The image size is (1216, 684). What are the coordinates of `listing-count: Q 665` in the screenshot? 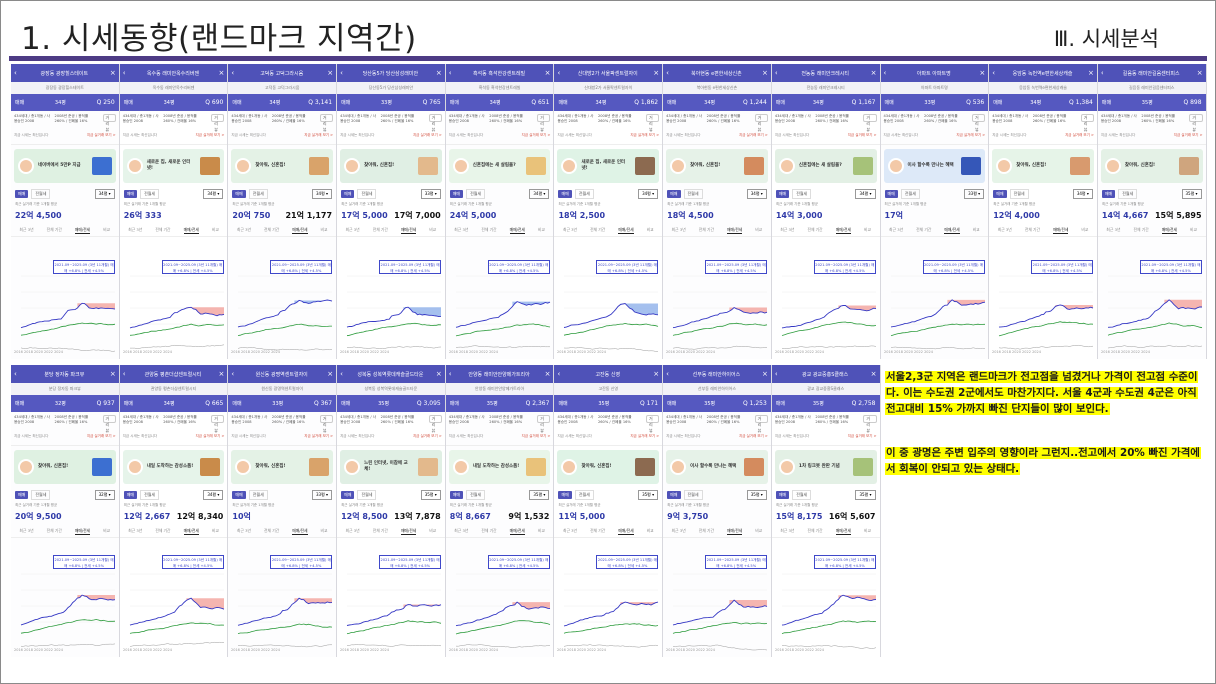 It's located at (214, 403).